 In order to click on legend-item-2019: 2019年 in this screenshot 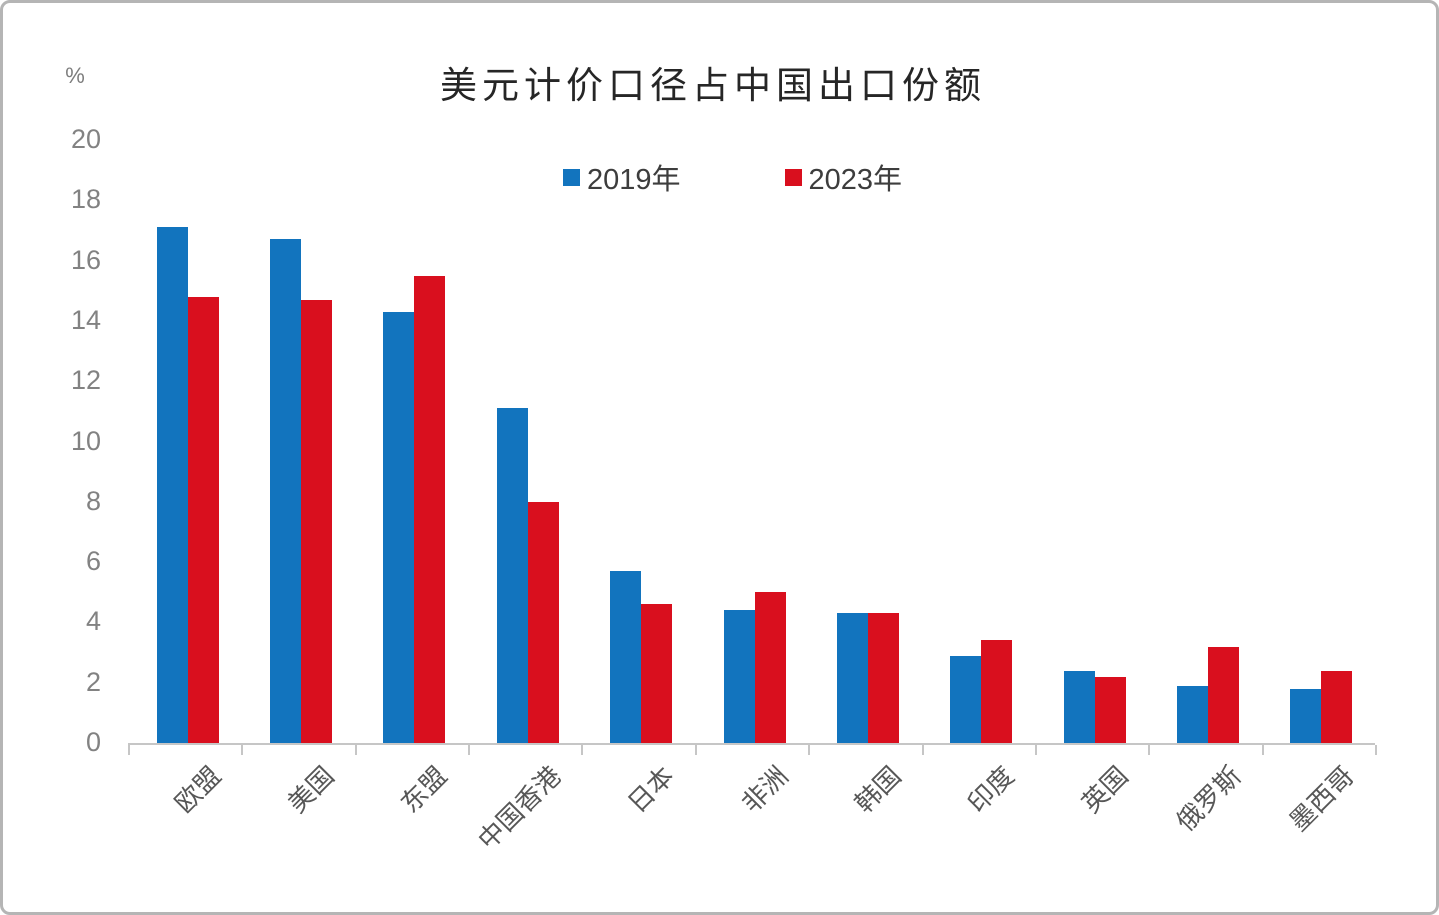, I will do `click(622, 177)`.